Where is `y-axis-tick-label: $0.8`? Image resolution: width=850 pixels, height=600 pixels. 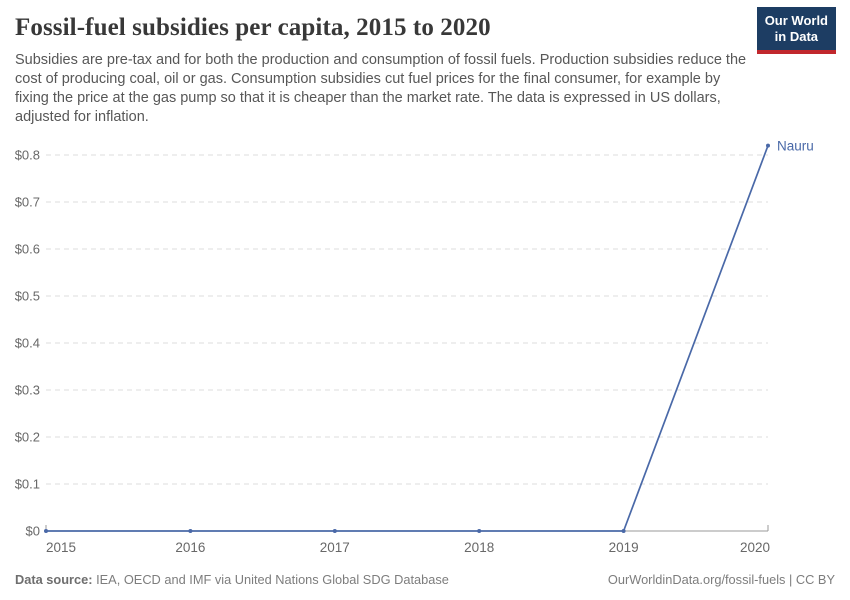 y-axis-tick-label: $0.8 is located at coordinates (27, 155).